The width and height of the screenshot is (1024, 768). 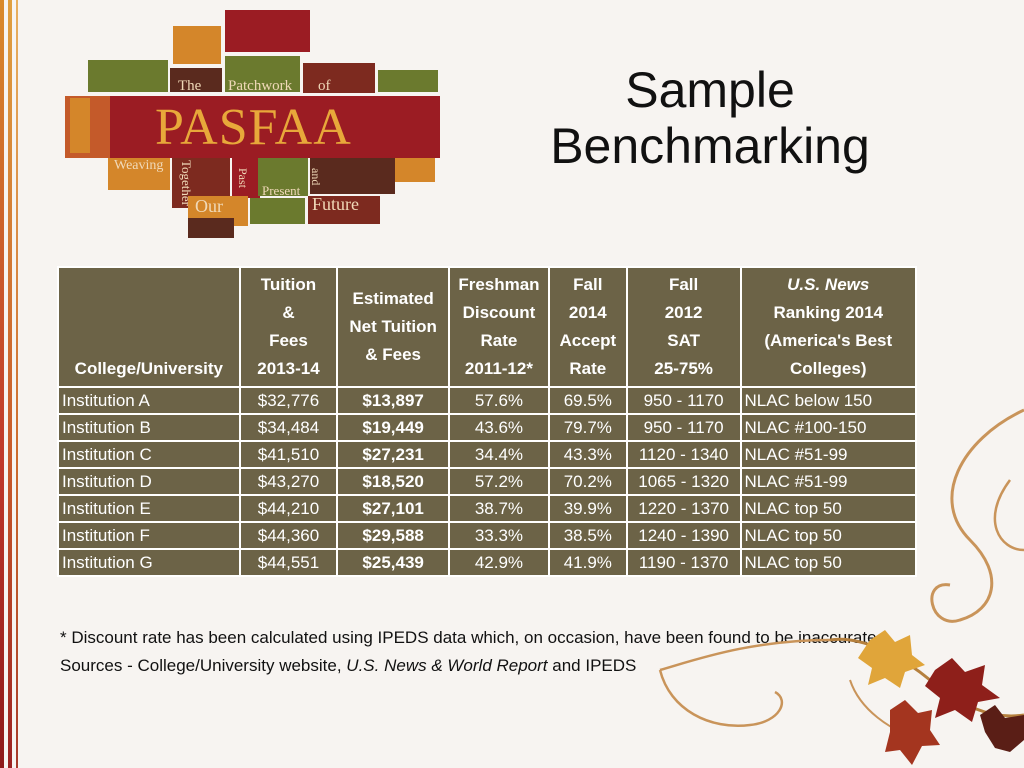 What do you see at coordinates (186, 183) in the screenshot?
I see `logo-word-together: Together` at bounding box center [186, 183].